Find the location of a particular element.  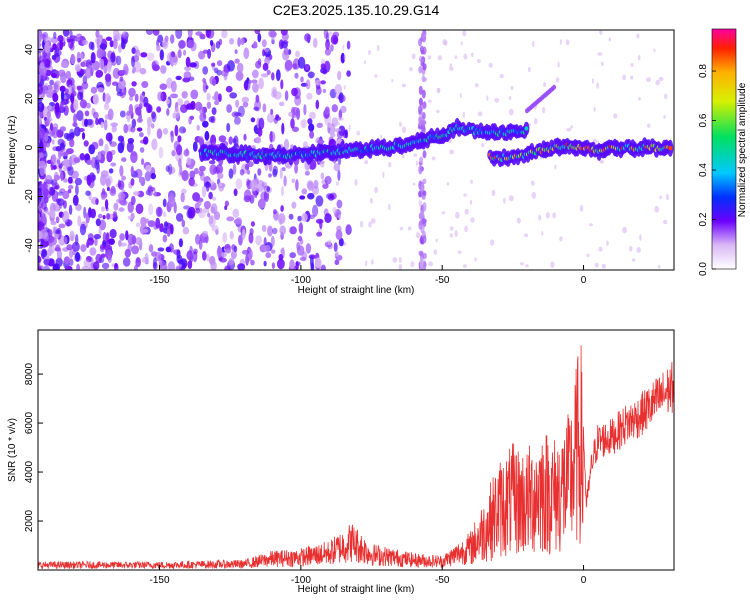

y-tick-label: 2000 is located at coordinates (29, 520).